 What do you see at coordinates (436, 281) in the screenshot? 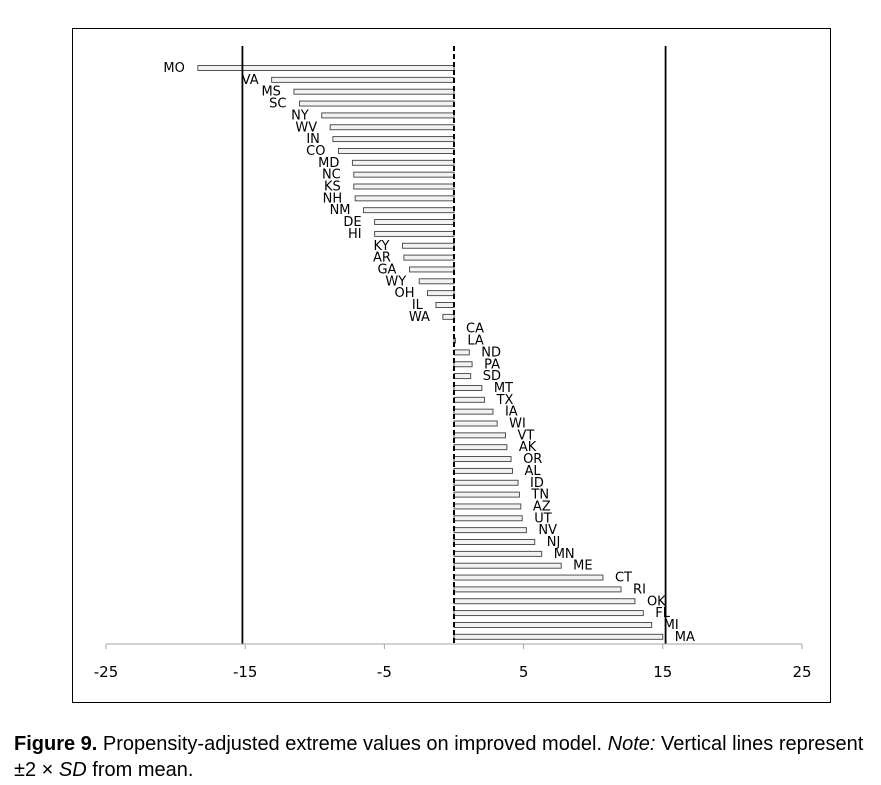
I see `bar-wy` at bounding box center [436, 281].